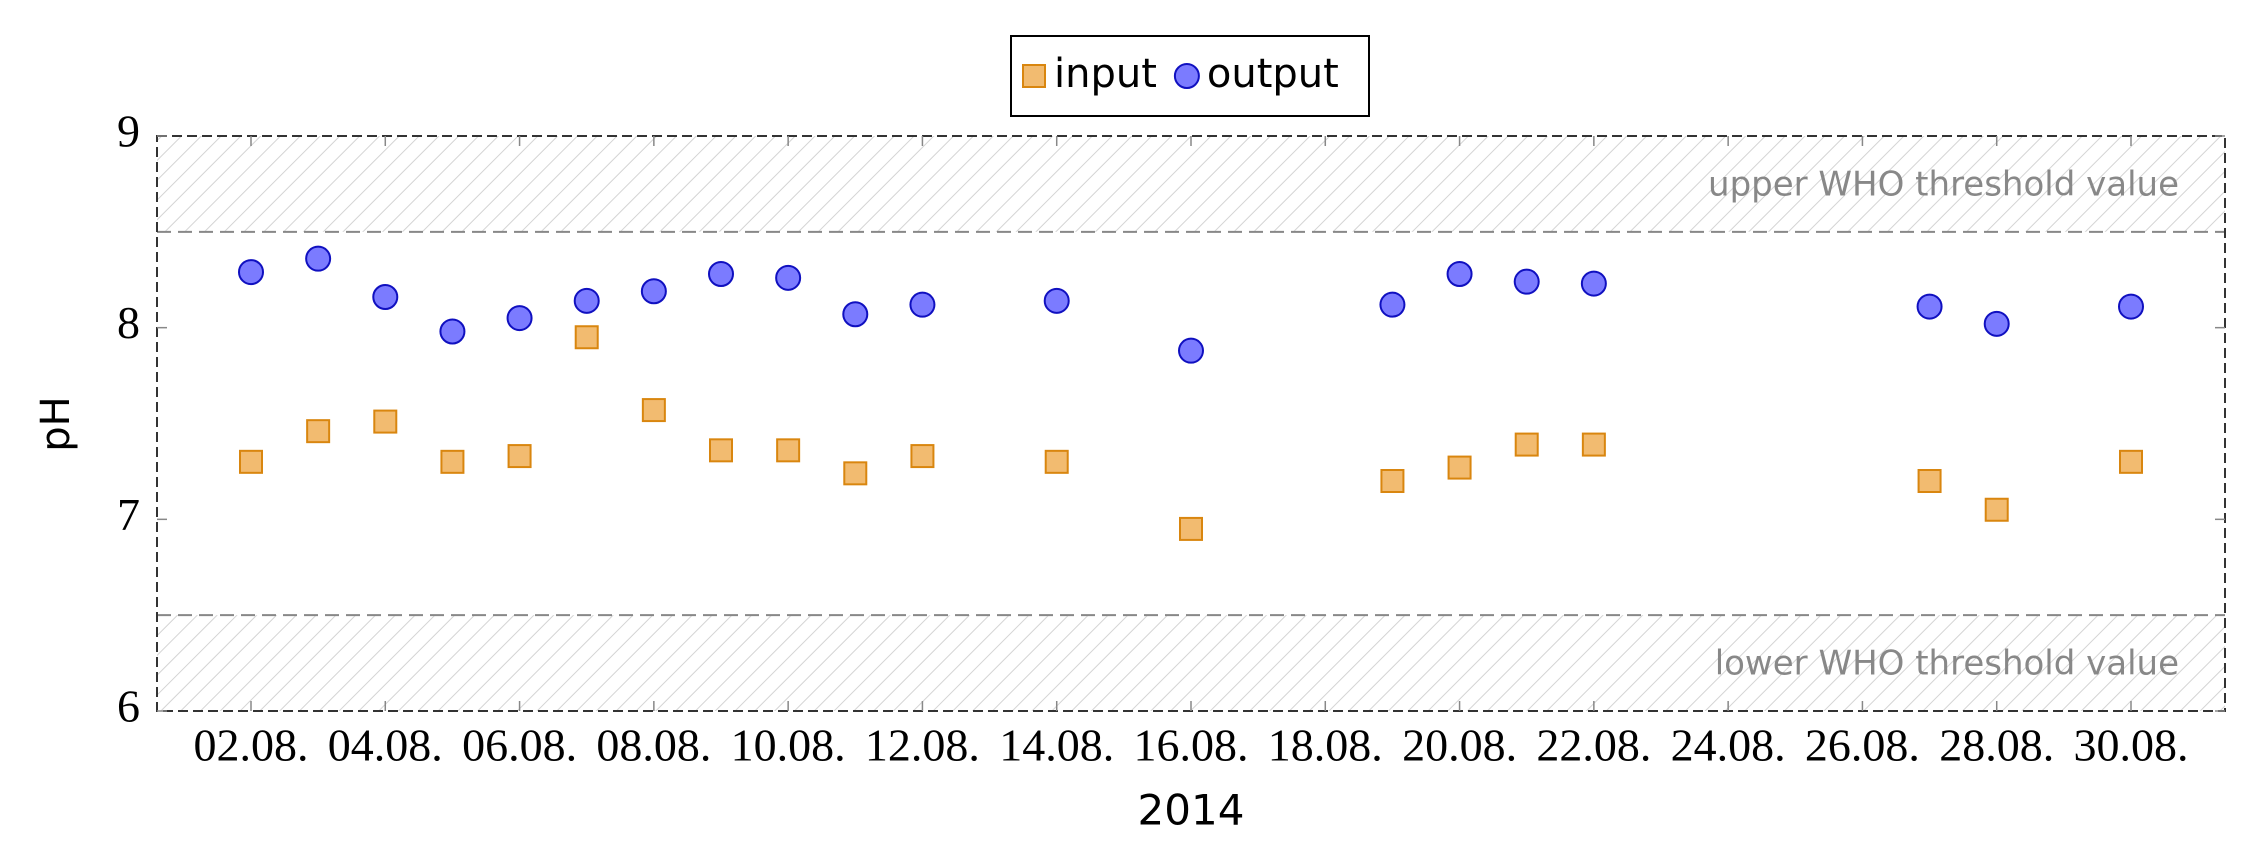 Image resolution: width=2264 pixels, height=860 pixels. I want to click on legend: input output, so click(1180, 74).